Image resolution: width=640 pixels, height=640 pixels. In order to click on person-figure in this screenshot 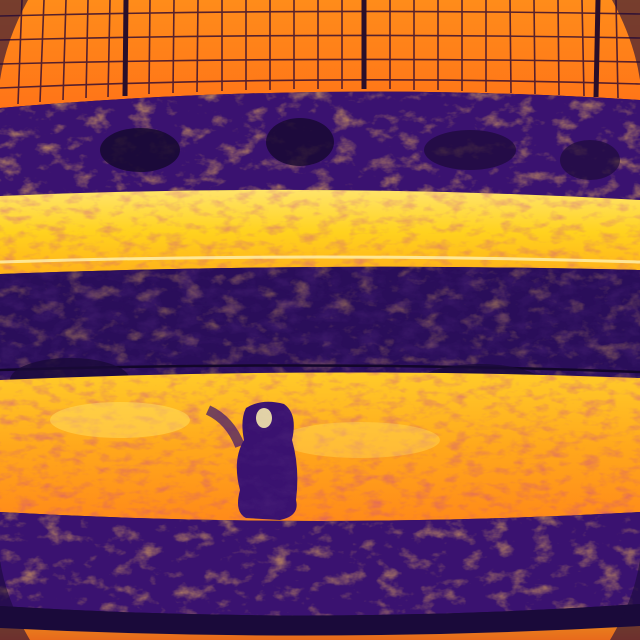, I will do `click(251, 460)`.